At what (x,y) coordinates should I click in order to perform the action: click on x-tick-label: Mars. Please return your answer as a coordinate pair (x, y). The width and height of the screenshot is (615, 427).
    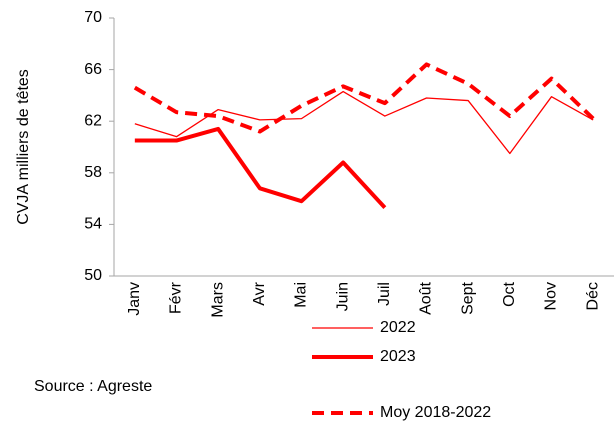
    Looking at the image, I should click on (217, 300).